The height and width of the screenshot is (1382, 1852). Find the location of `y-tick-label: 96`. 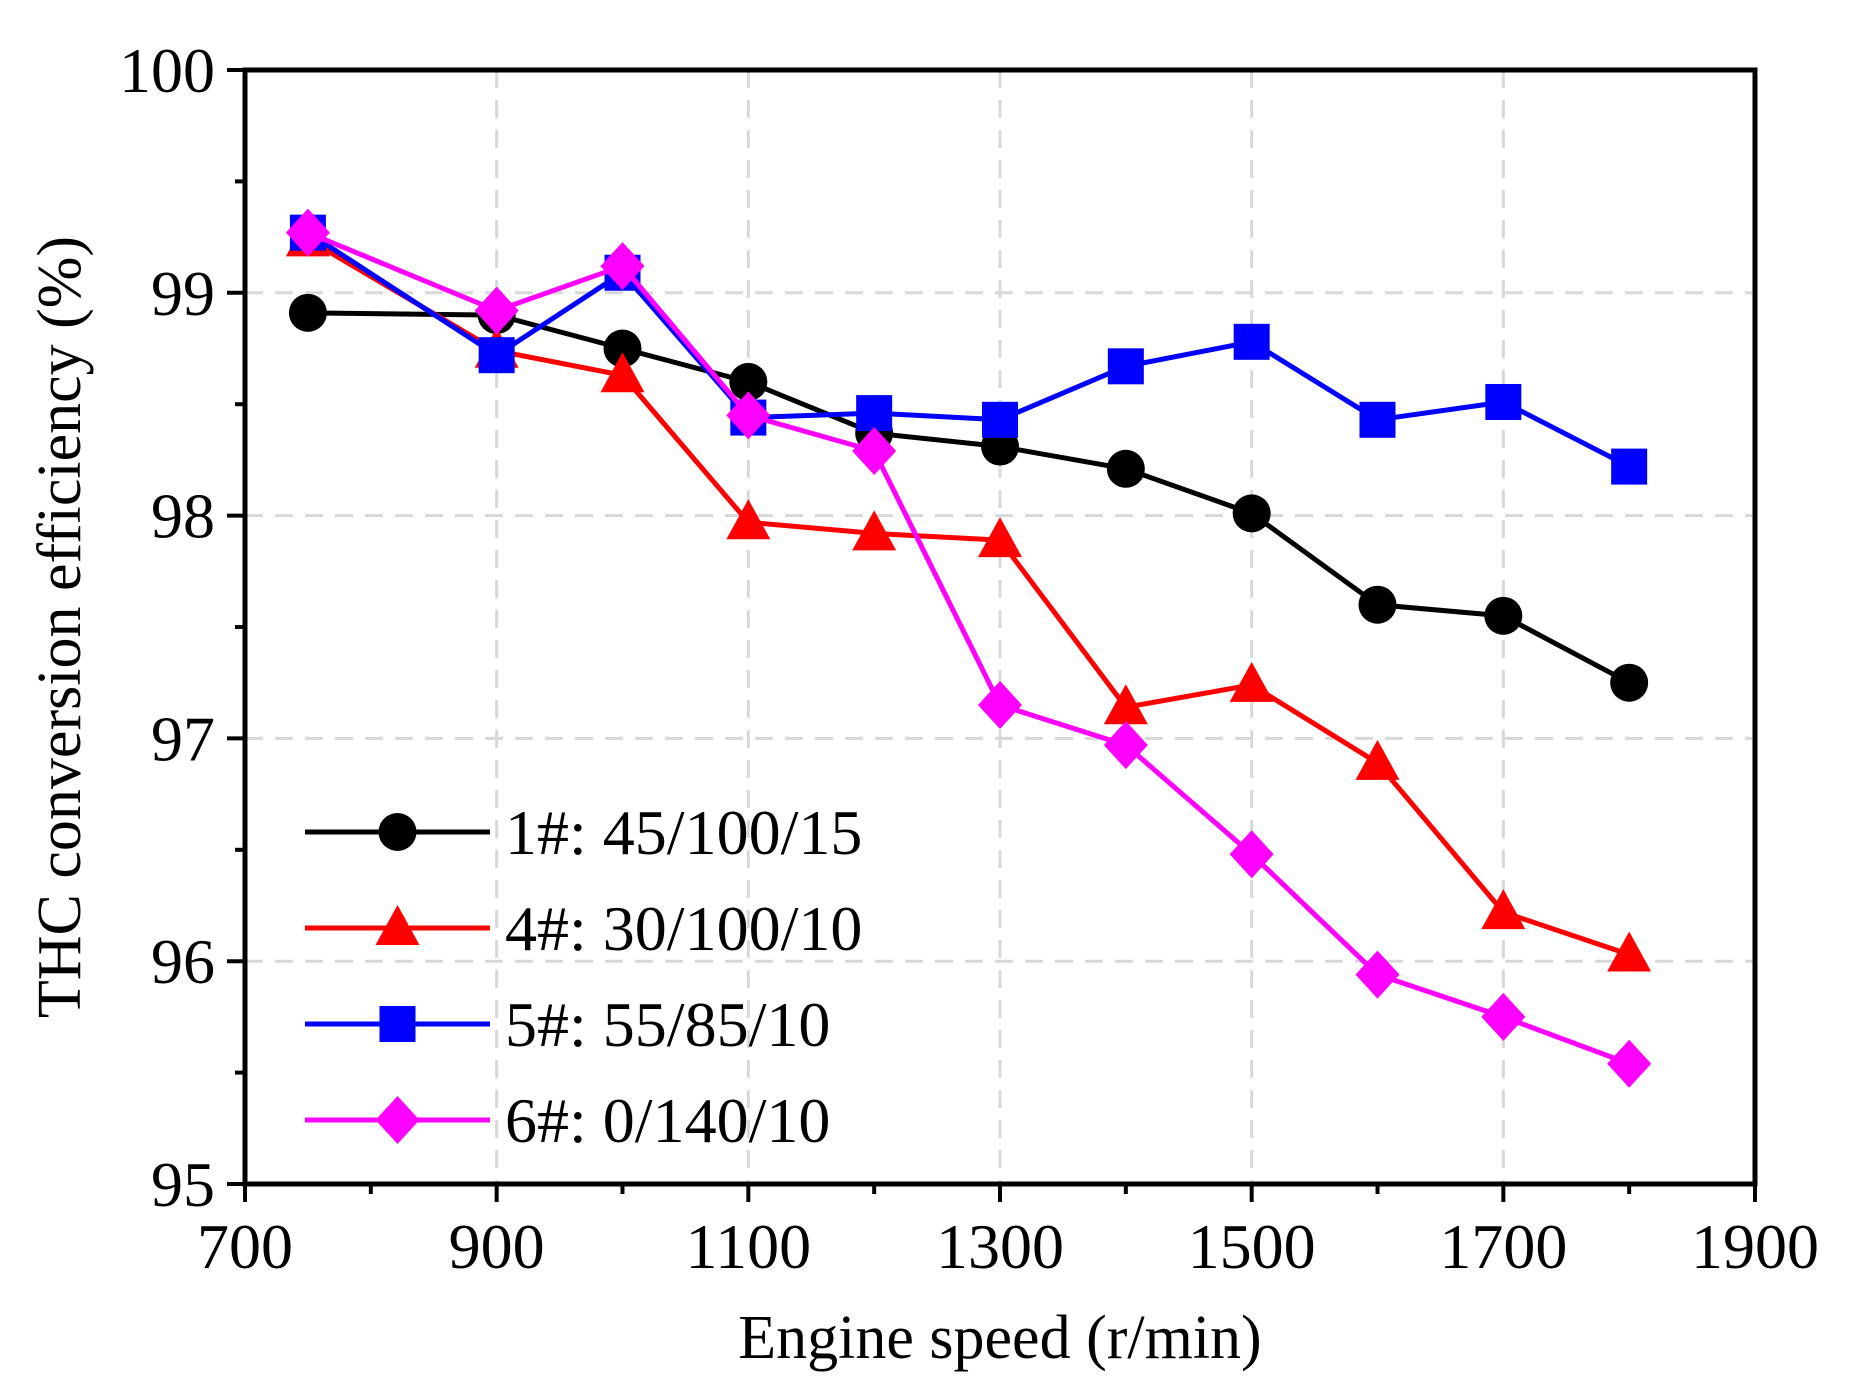

y-tick-label: 96 is located at coordinates (183, 961).